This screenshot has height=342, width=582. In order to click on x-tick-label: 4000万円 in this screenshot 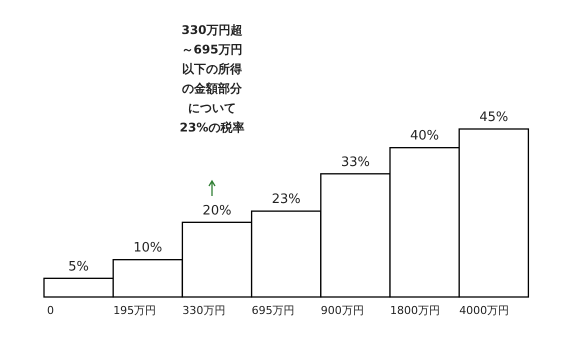, I will do `click(484, 310)`.